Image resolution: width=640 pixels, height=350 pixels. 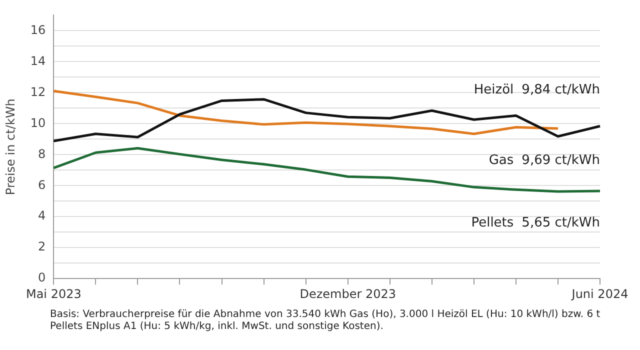 I want to click on y-axis-title: Preise in ct/kWh, so click(x=10, y=147).